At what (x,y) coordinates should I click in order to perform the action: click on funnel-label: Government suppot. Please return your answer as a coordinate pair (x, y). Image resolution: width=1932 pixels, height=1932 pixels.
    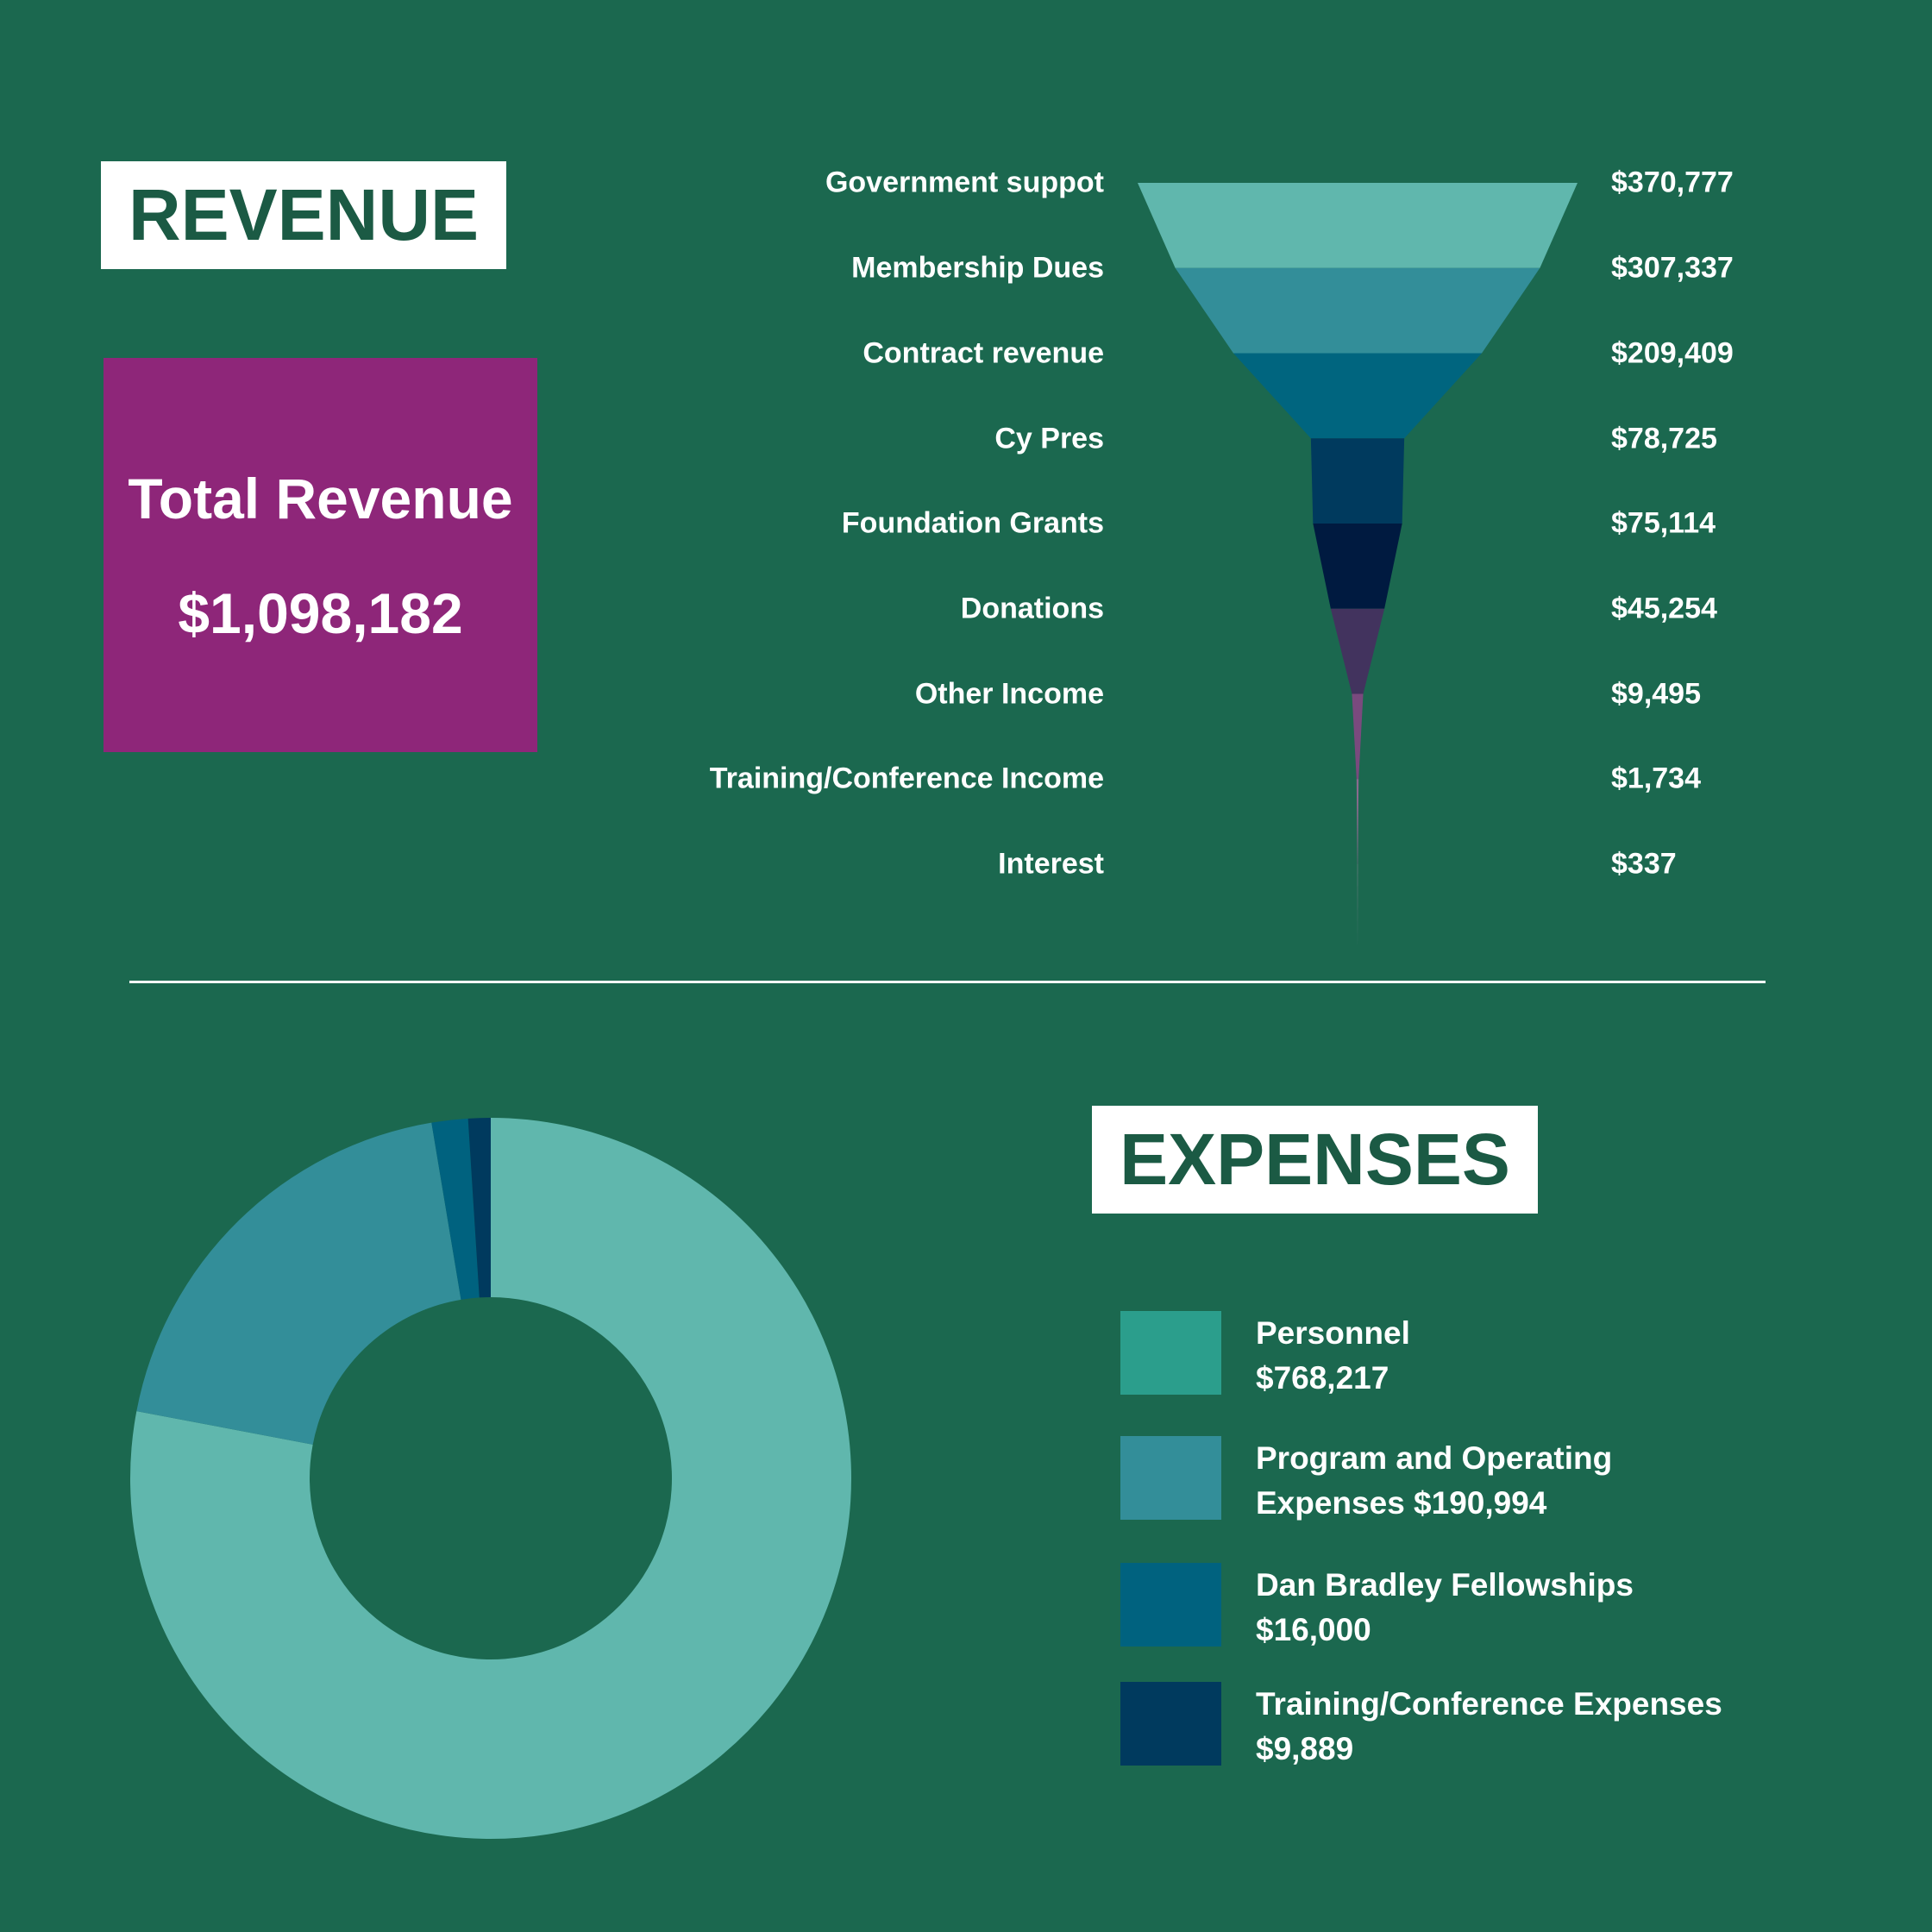
    Looking at the image, I should click on (965, 182).